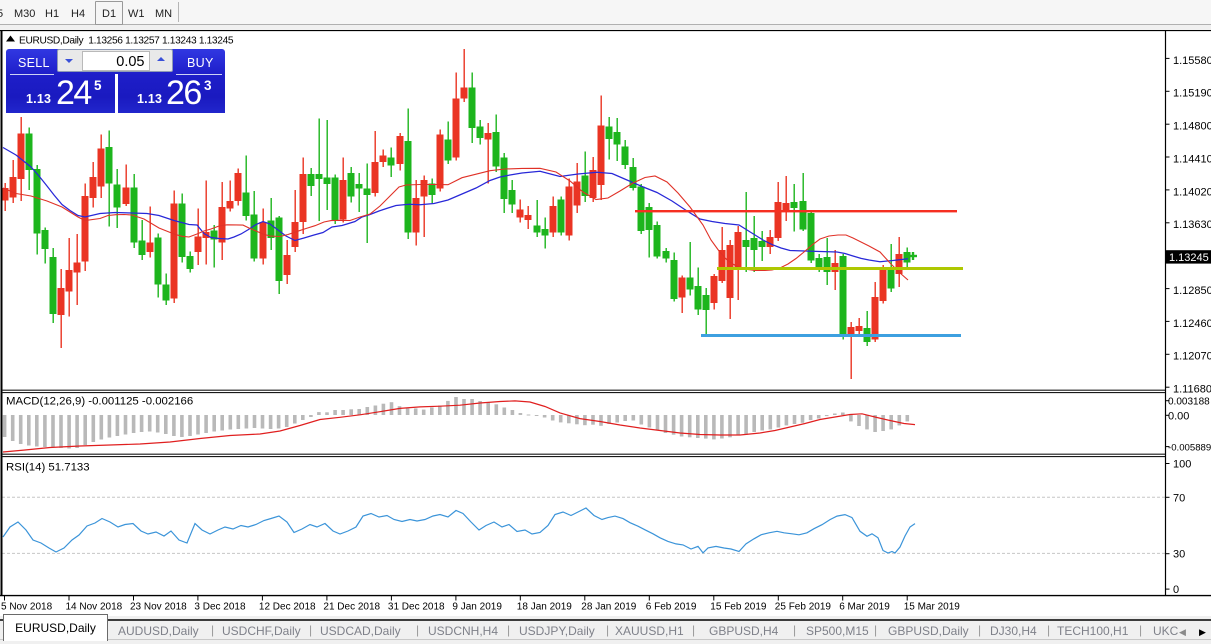  Describe the element at coordinates (287, 607) in the screenshot. I see `svg-text: 12 Dec 2018` at that location.